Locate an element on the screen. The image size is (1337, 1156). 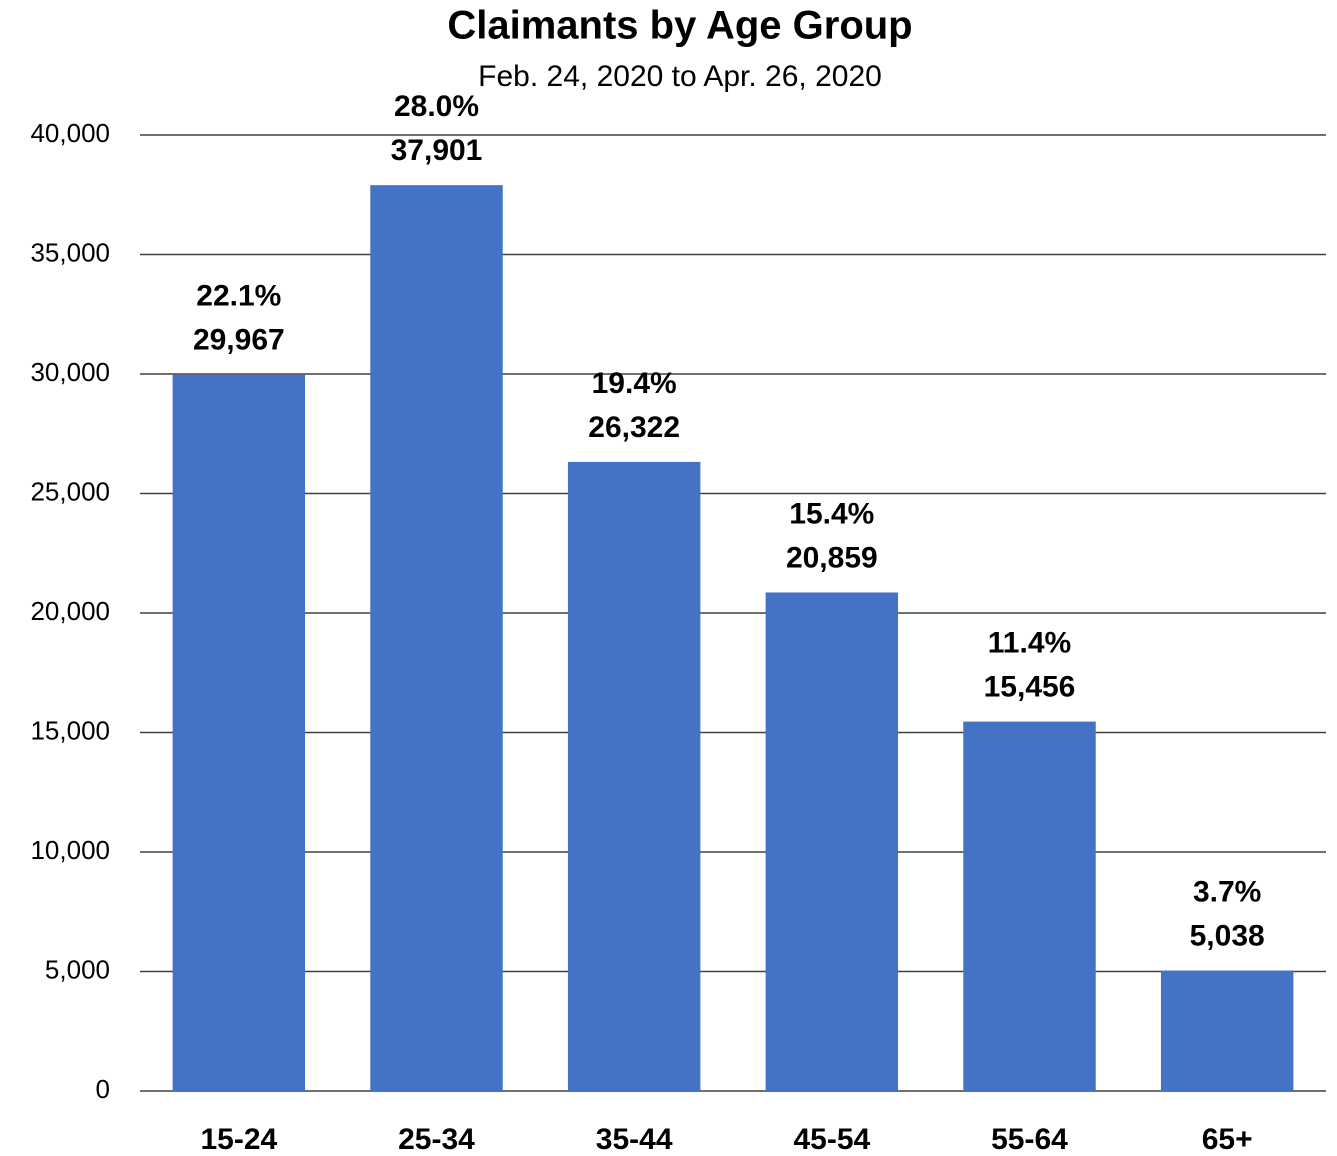
value-label: 15,456 is located at coordinates (1030, 687).